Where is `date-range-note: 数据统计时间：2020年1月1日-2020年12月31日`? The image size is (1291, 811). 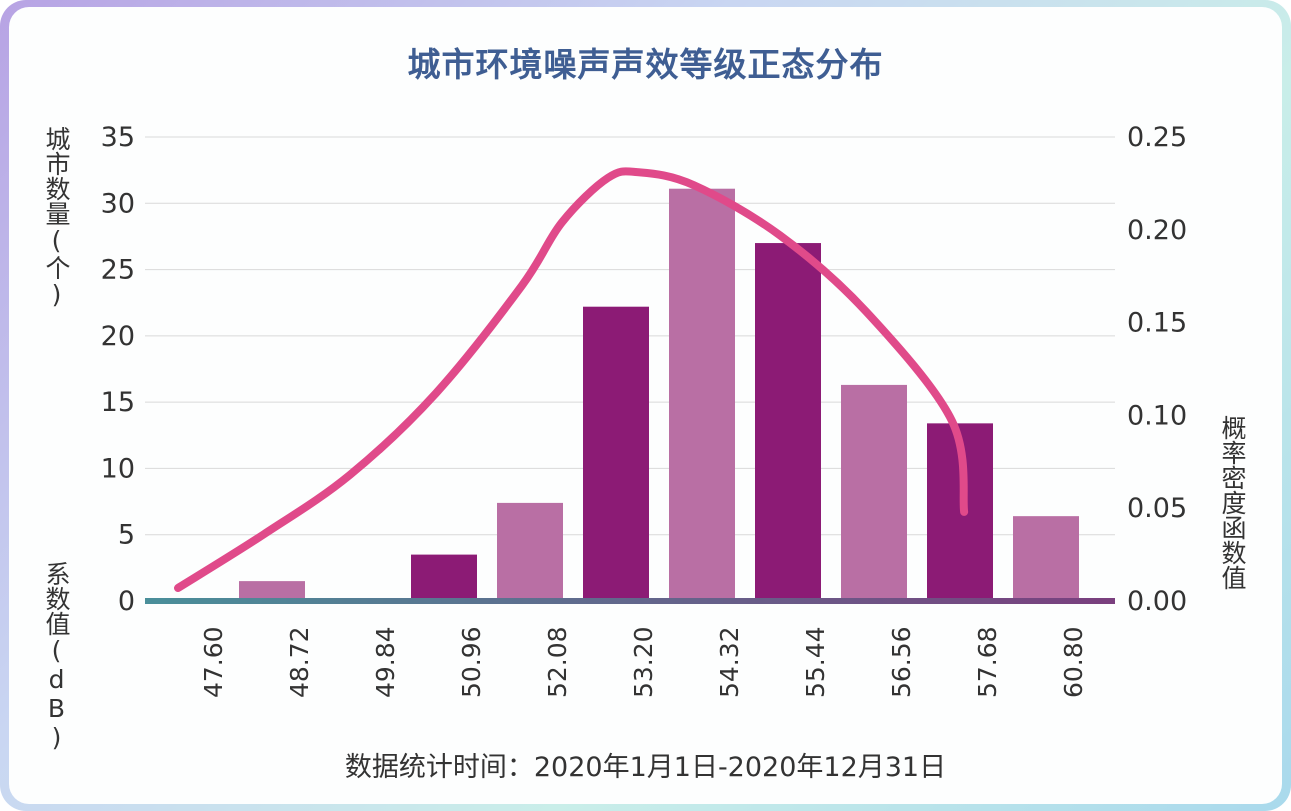
date-range-note: 数据统计时间：2020年1月1日-2020年12月31日 is located at coordinates (645, 767).